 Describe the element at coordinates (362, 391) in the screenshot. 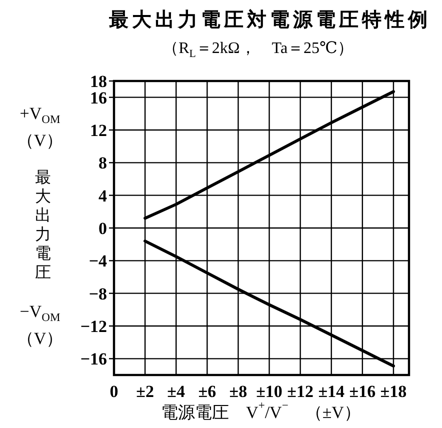

I see `x-tick-label: ±16` at that location.